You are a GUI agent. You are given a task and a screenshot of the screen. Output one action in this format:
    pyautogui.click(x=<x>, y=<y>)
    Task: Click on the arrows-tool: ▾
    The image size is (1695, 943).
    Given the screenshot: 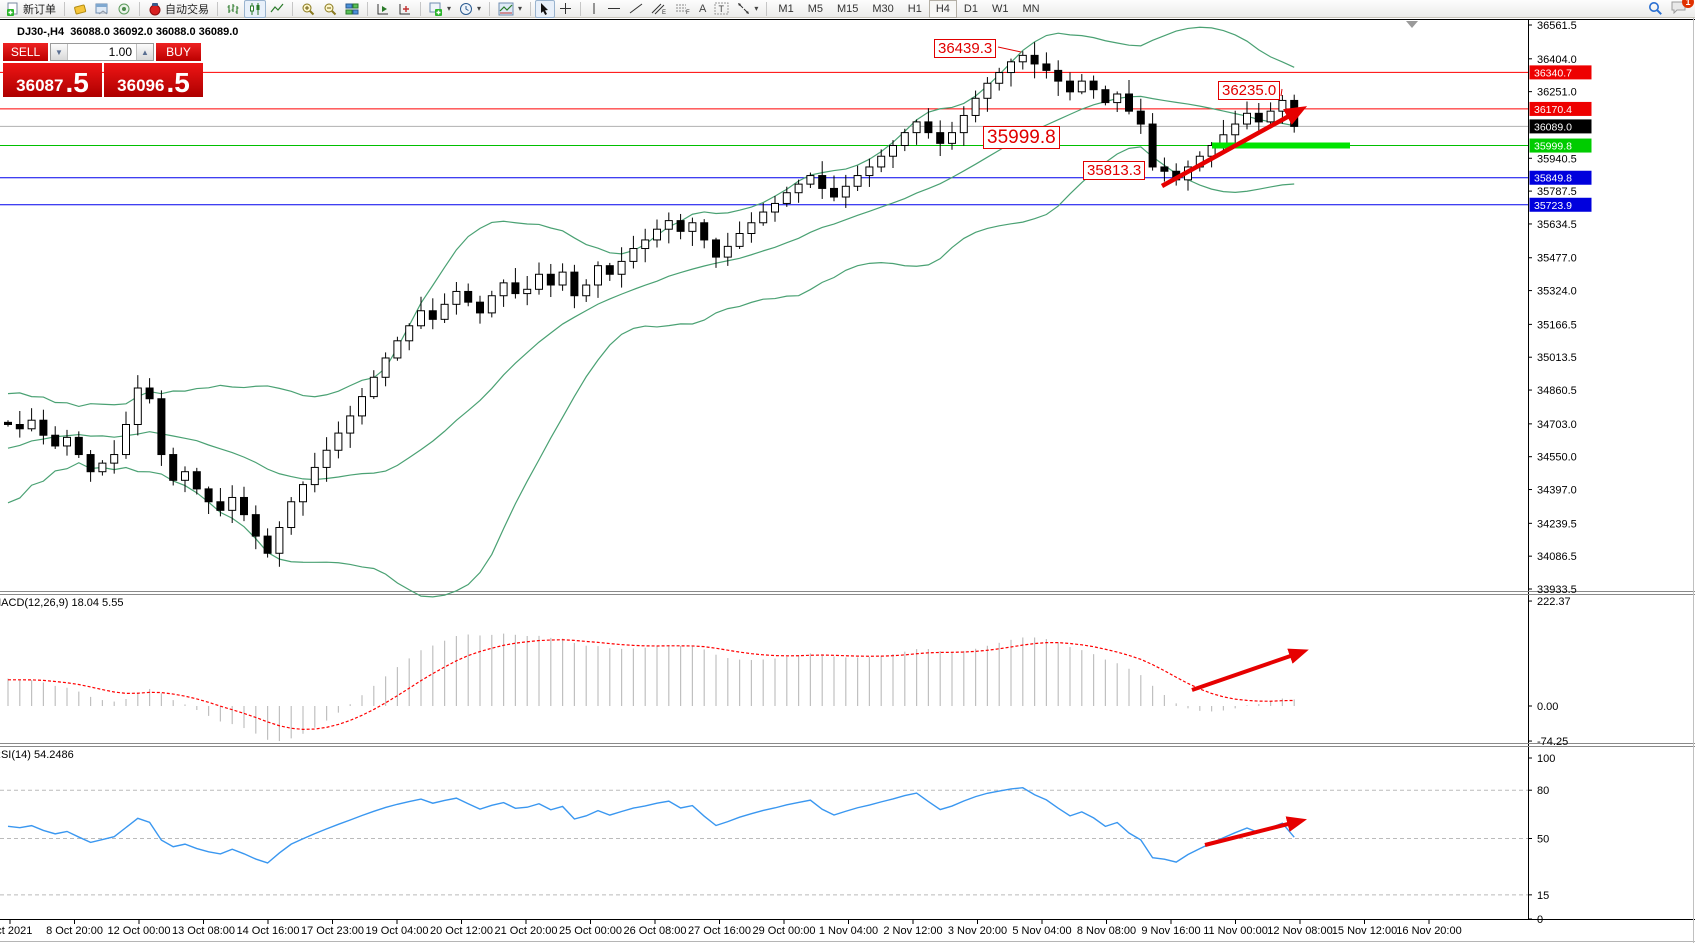 What is the action you would take?
    pyautogui.click(x=747, y=9)
    